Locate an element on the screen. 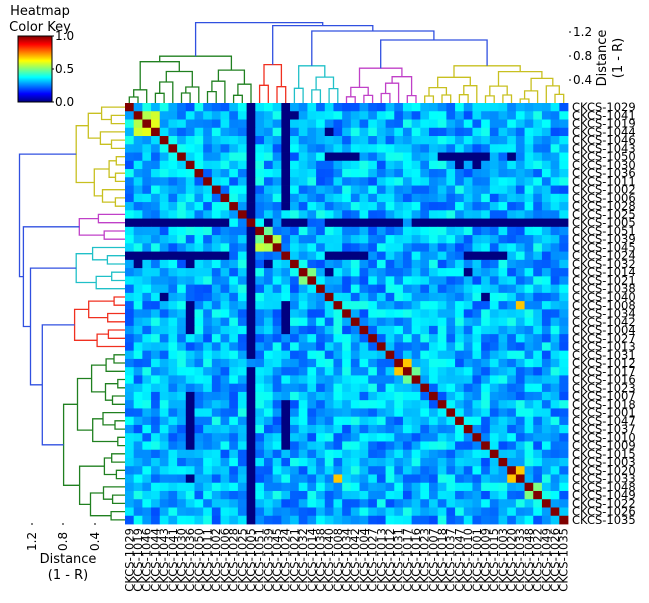 This screenshot has height=603, width=649. row-label: CKCS-1033 is located at coordinates (604, 479).